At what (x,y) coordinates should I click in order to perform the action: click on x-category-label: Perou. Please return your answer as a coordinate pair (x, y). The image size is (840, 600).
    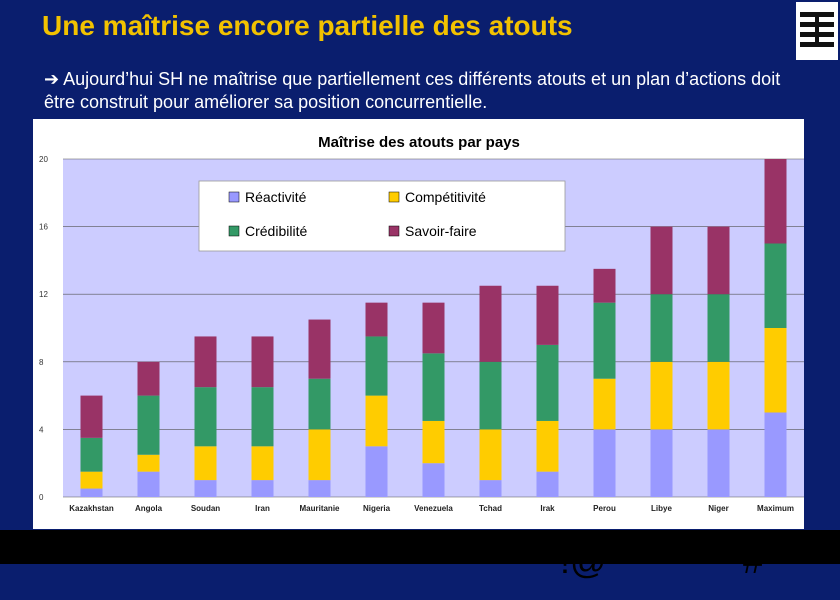
    Looking at the image, I should click on (604, 508).